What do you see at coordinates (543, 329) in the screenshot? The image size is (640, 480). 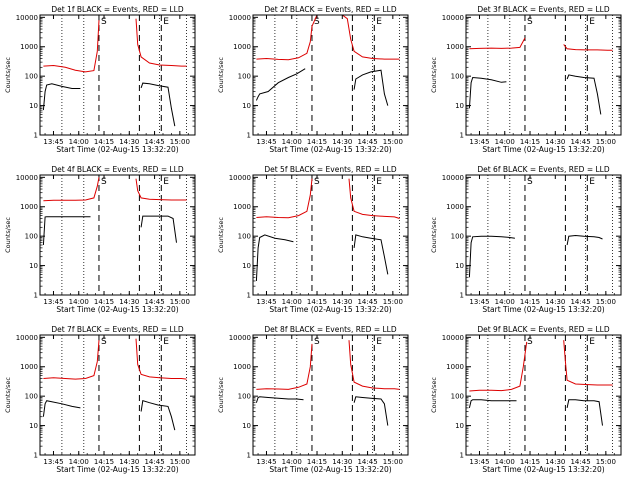 I see `panel-title: Det 9f BLACK = Events, RED = LLD` at bounding box center [543, 329].